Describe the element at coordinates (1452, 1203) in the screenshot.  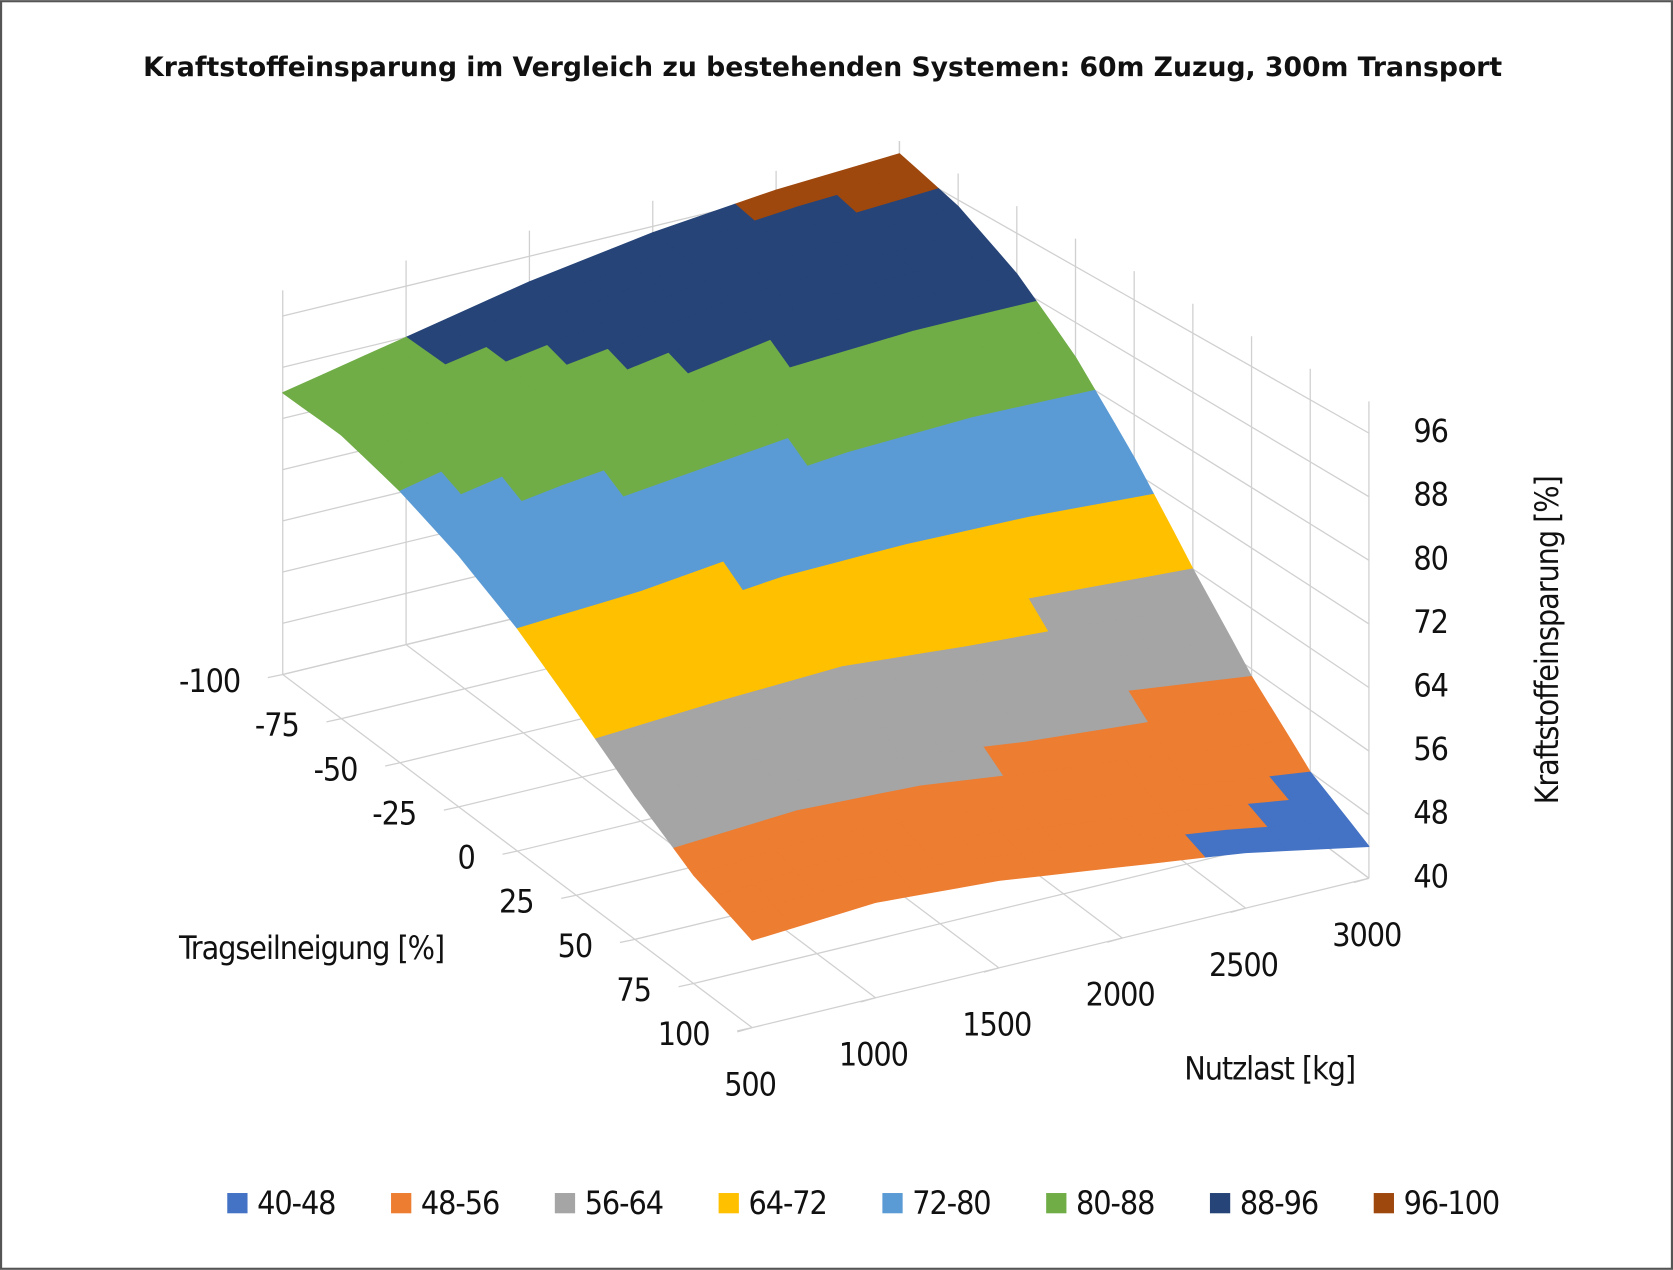
I see `legend-label: 96-100` at that location.